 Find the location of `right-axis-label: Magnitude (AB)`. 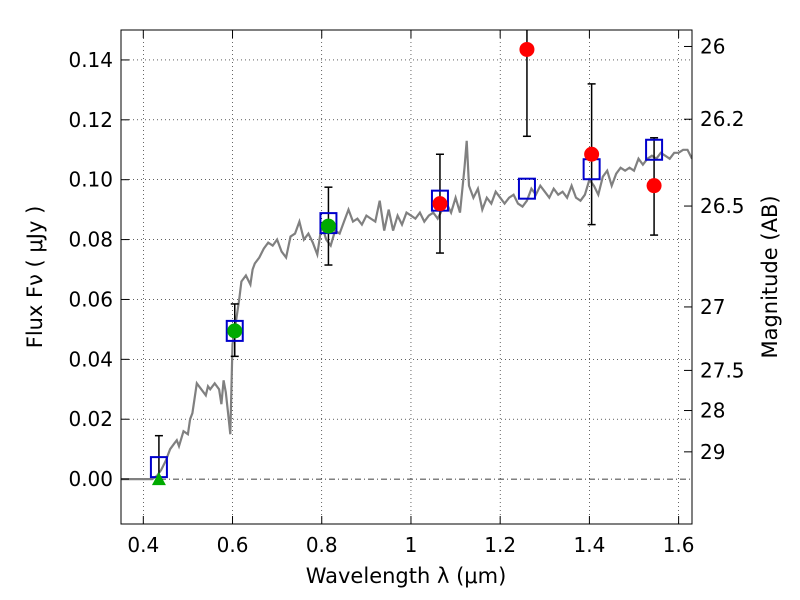

right-axis-label: Magnitude (AB) is located at coordinates (770, 276).